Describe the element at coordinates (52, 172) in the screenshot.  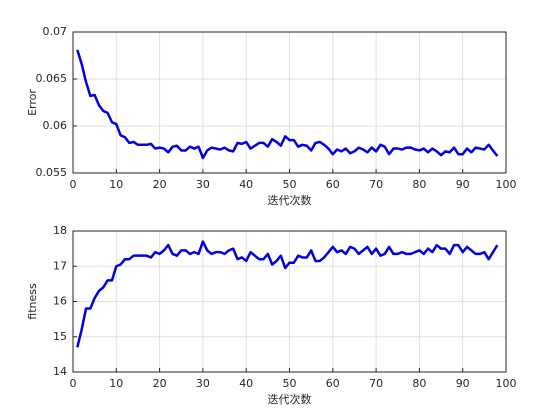
I see `y-tick-label: 0.055` at that location.